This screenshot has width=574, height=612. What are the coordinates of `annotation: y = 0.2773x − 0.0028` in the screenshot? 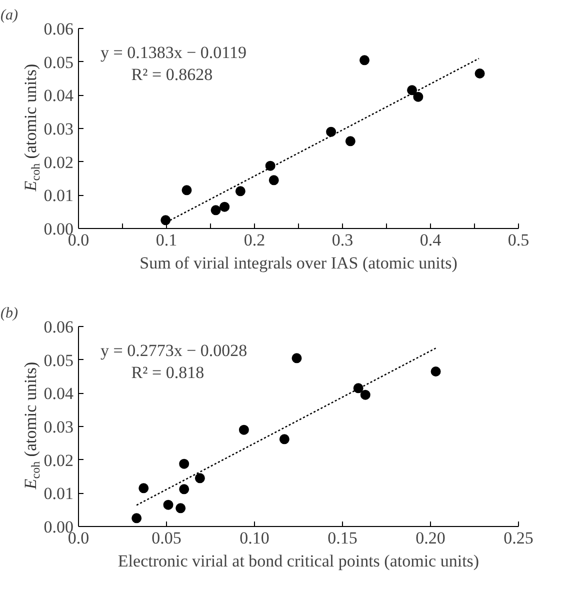 It's located at (174, 350).